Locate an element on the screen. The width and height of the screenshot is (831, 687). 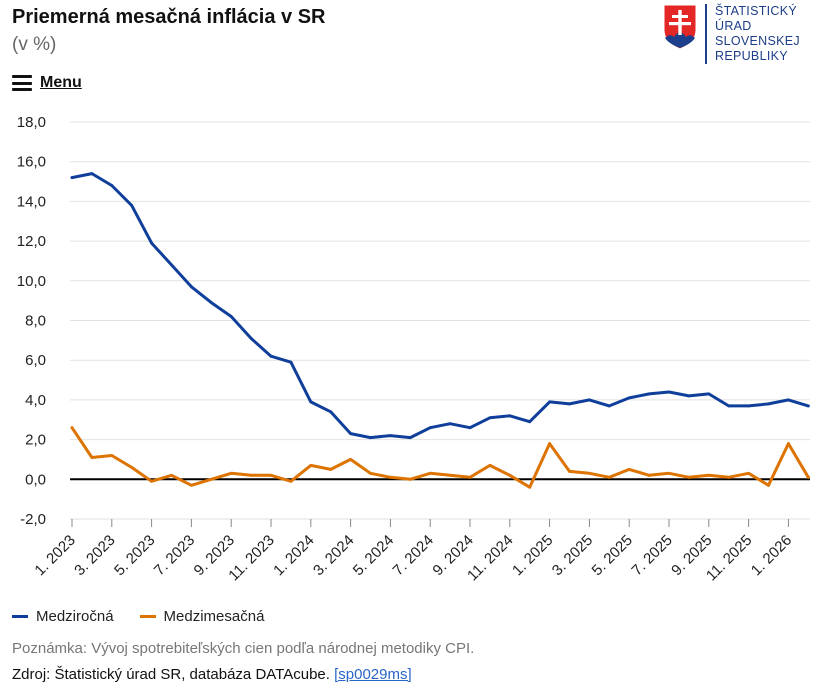
y-tick-label: 8,0 is located at coordinates (35, 321).